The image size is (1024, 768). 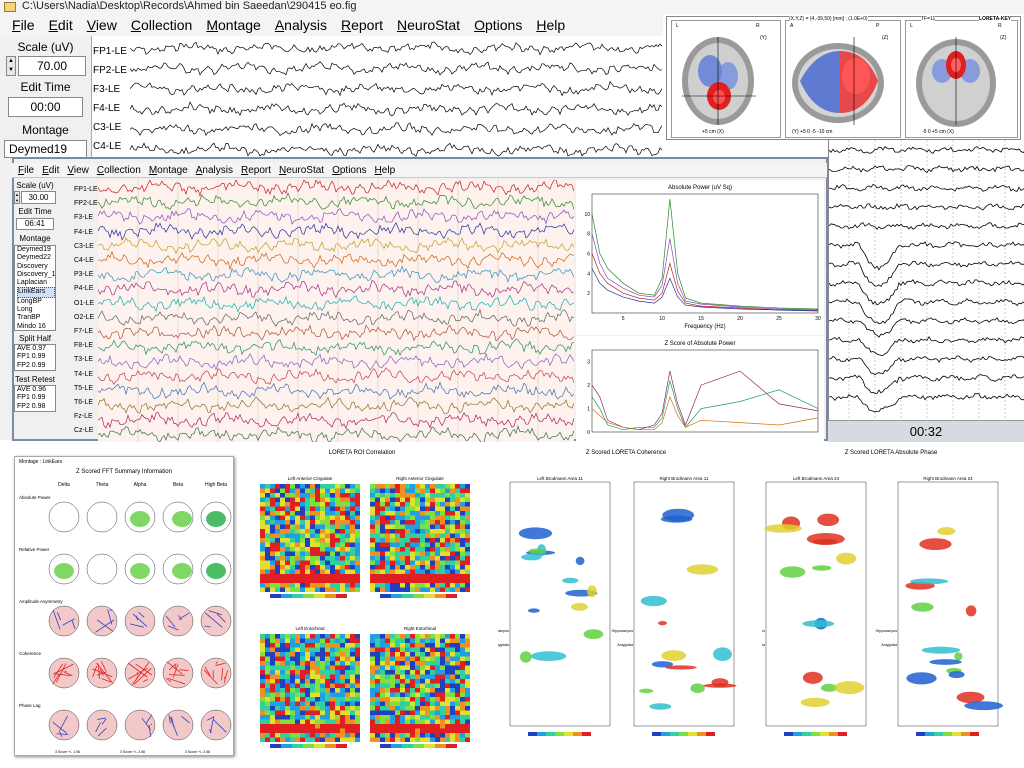 What do you see at coordinates (118, 170) in the screenshot?
I see `inner-menu-collection: Collection` at bounding box center [118, 170].